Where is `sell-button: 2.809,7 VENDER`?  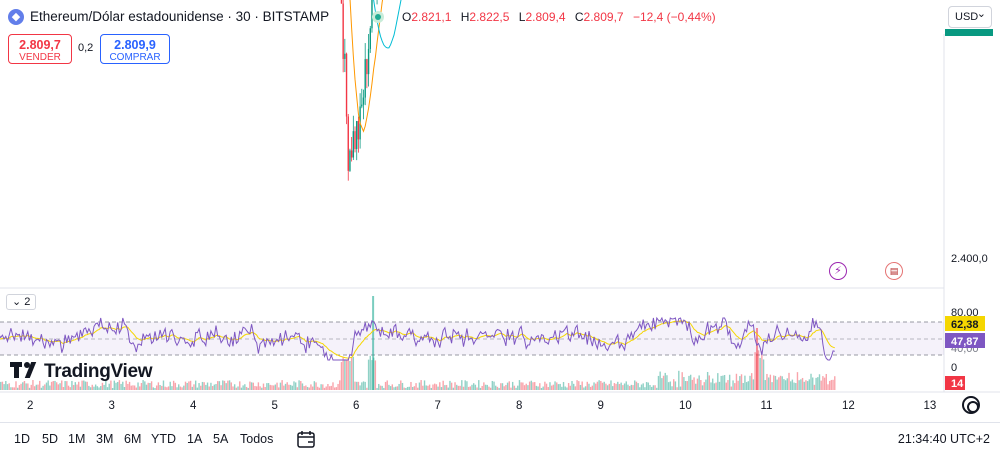 sell-button: 2.809,7 VENDER is located at coordinates (40, 49).